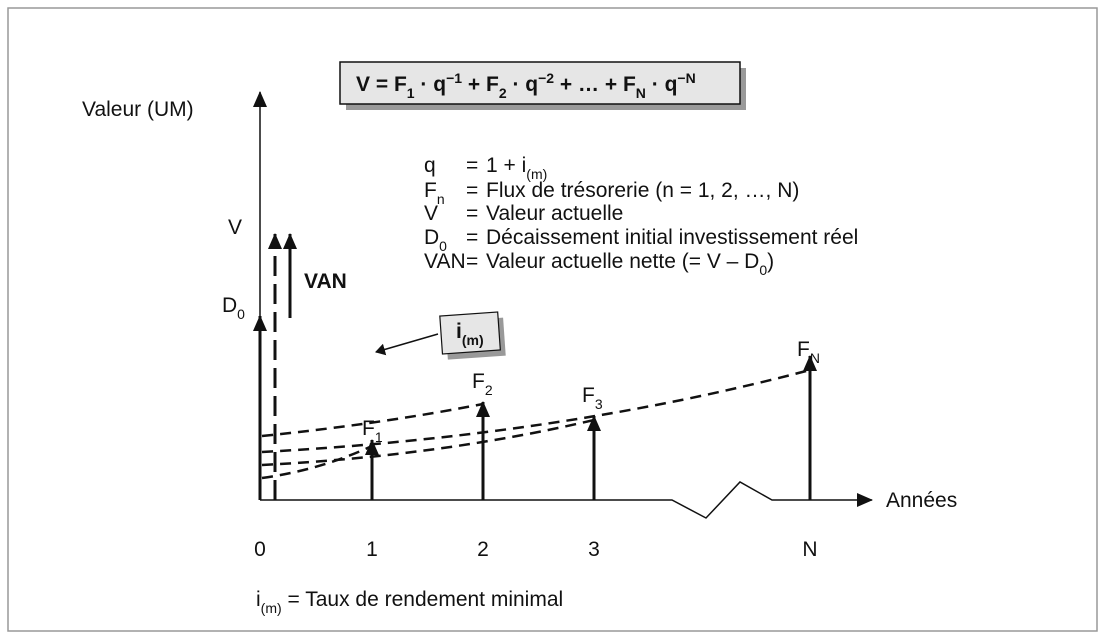 This screenshot has width=1105, height=639. I want to click on curve-f3, so click(428, 442).